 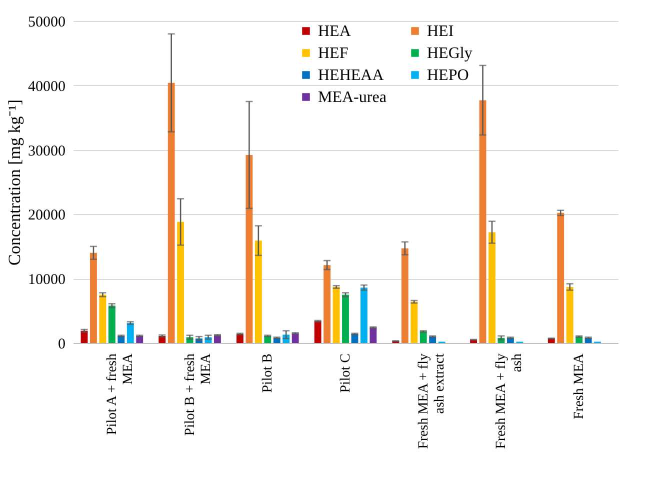 What do you see at coordinates (14, 183) in the screenshot?
I see `y-axis-title: Concentration [mg kg⁻¹]` at bounding box center [14, 183].